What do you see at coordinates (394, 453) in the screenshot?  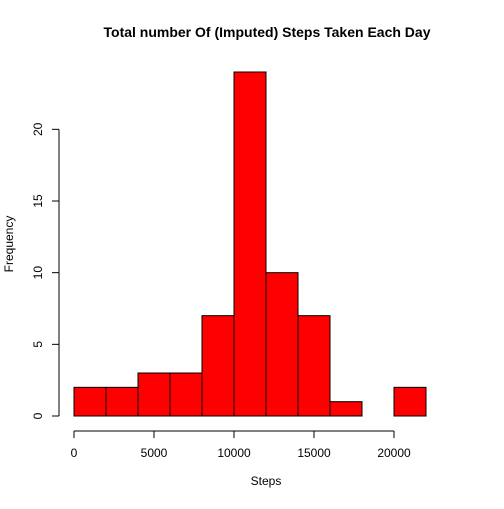 I see `x-tick-label-4: 20000` at bounding box center [394, 453].